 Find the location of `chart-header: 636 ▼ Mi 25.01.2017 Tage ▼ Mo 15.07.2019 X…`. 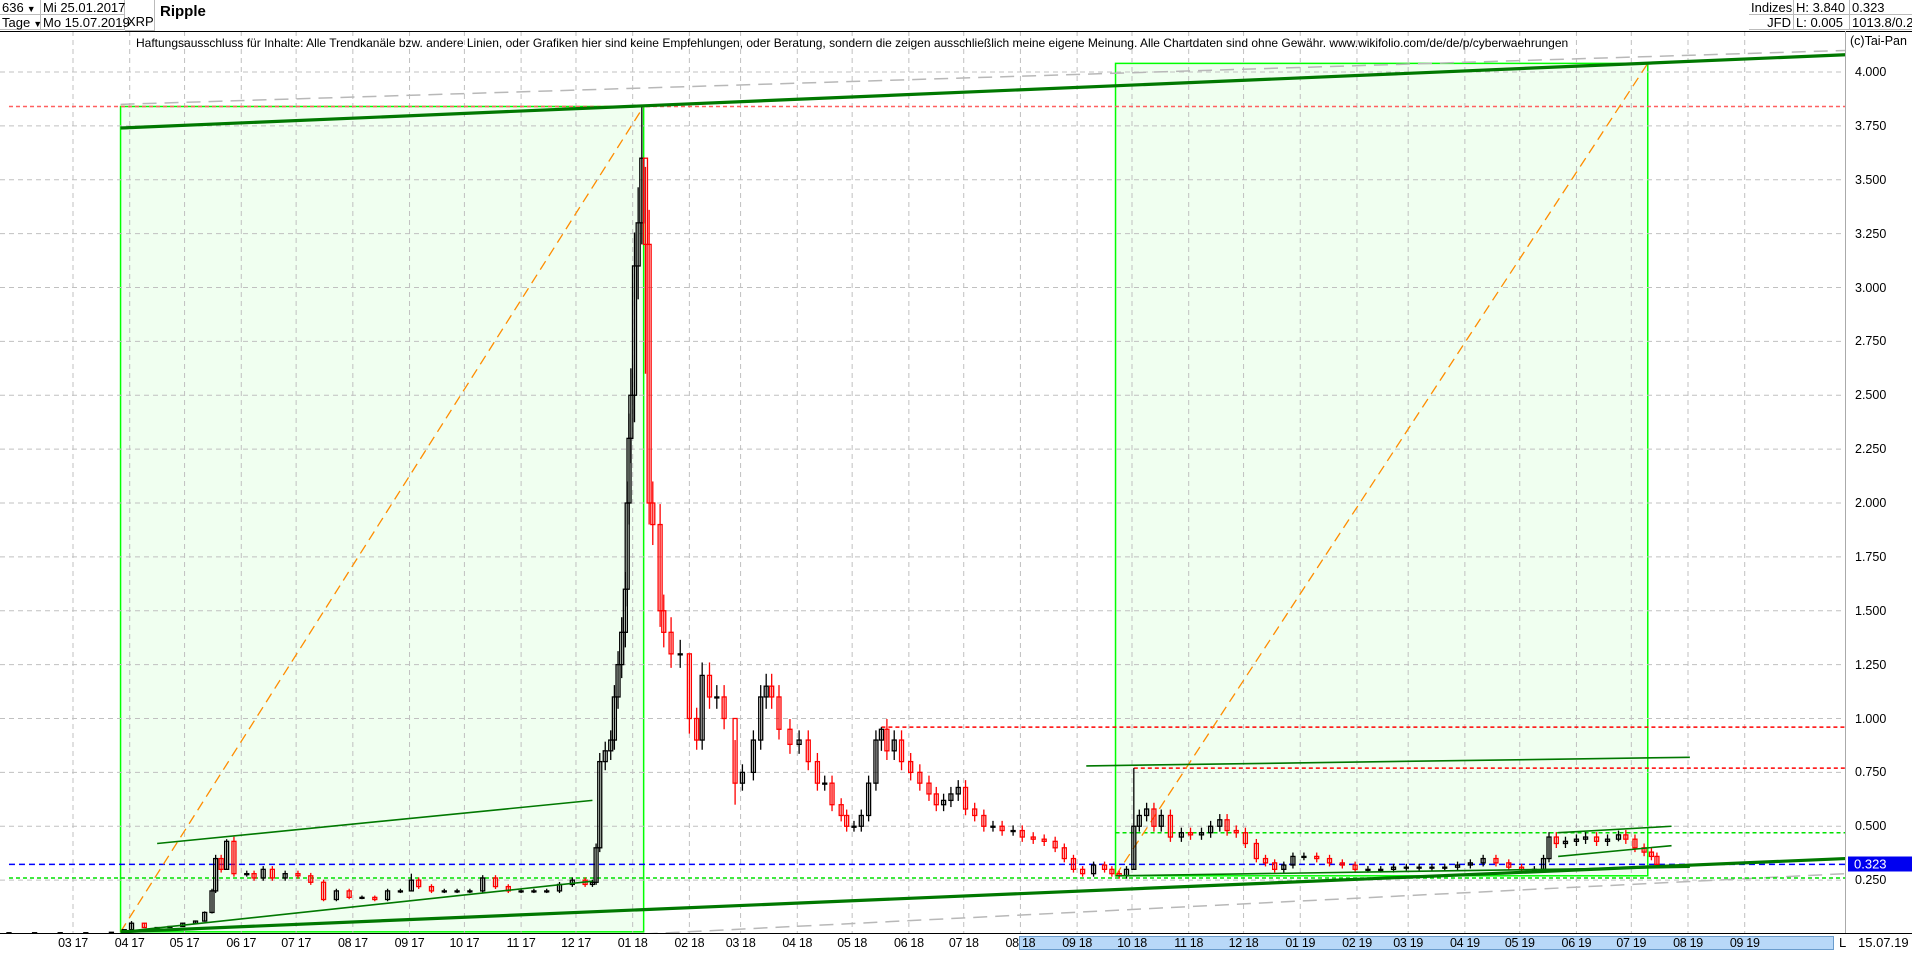

chart-header: 636 ▼ Mi 25.01.2017 Tage ▼ Mo 15.07.2019 X… is located at coordinates (956, 16).